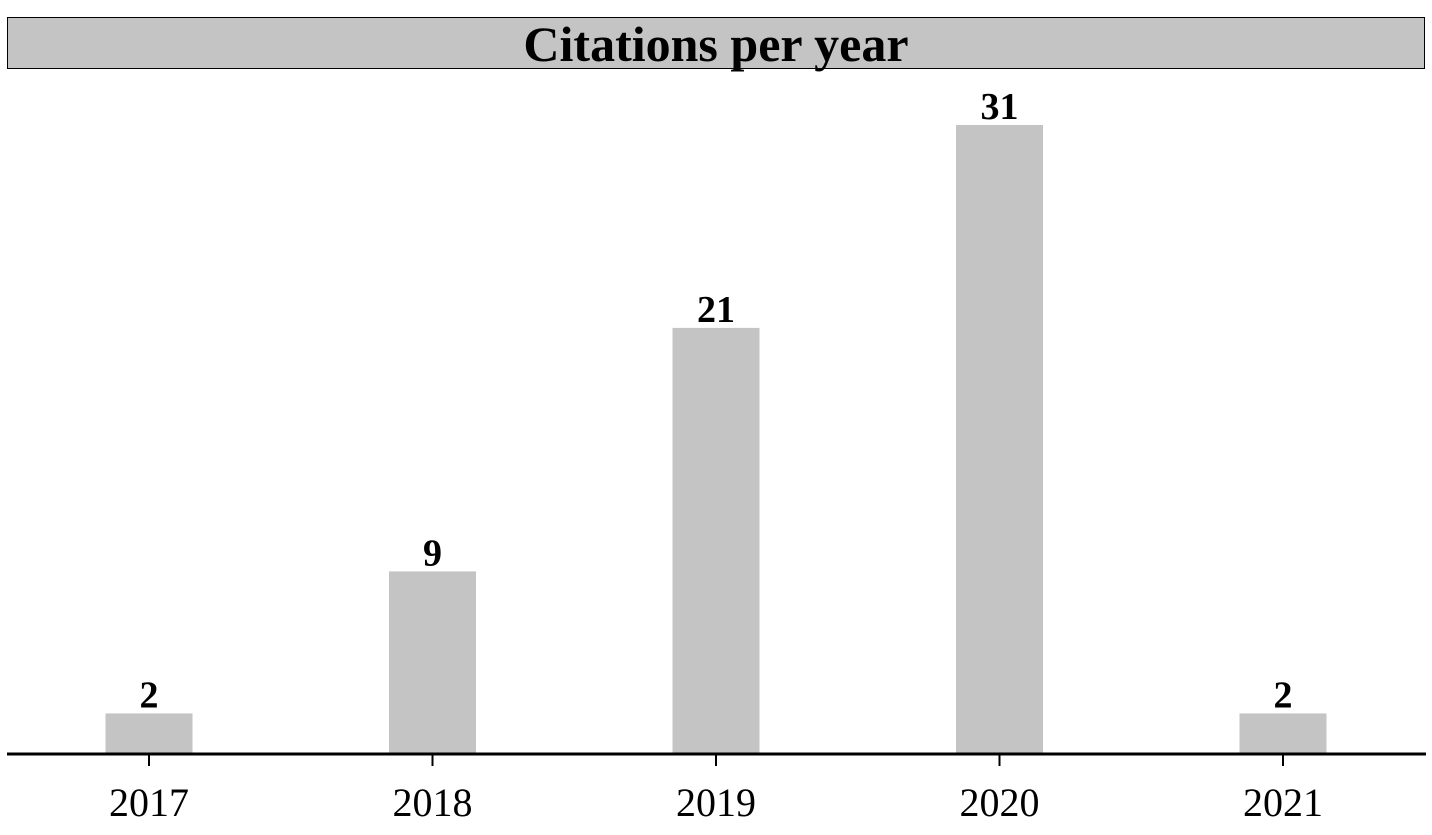  Describe the element at coordinates (149, 802) in the screenshot. I see `x-tick-label-2017: 2017` at that location.